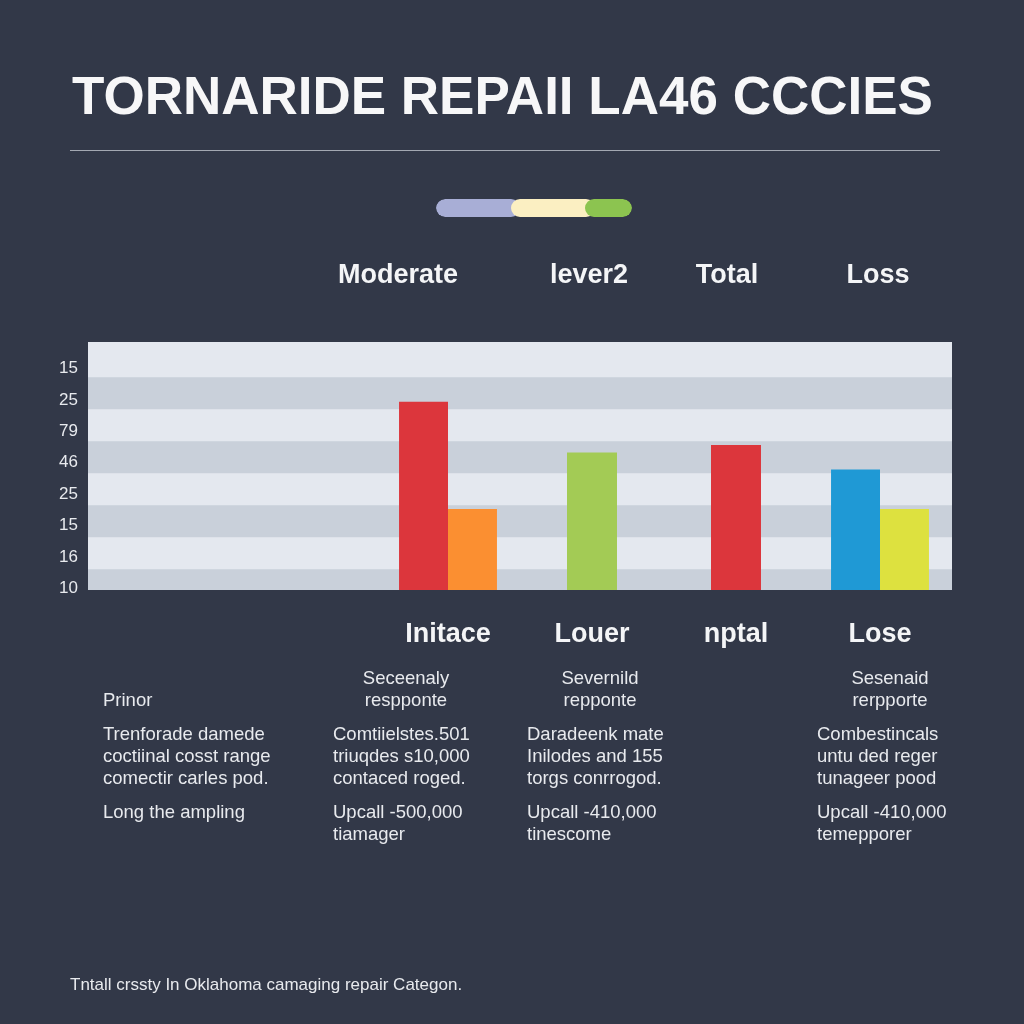 Image resolution: width=1024 pixels, height=1024 pixels. Describe the element at coordinates (187, 756) in the screenshot. I see `text: Trenforade damede coctiinal cosst range comectir carles pod.` at that location.